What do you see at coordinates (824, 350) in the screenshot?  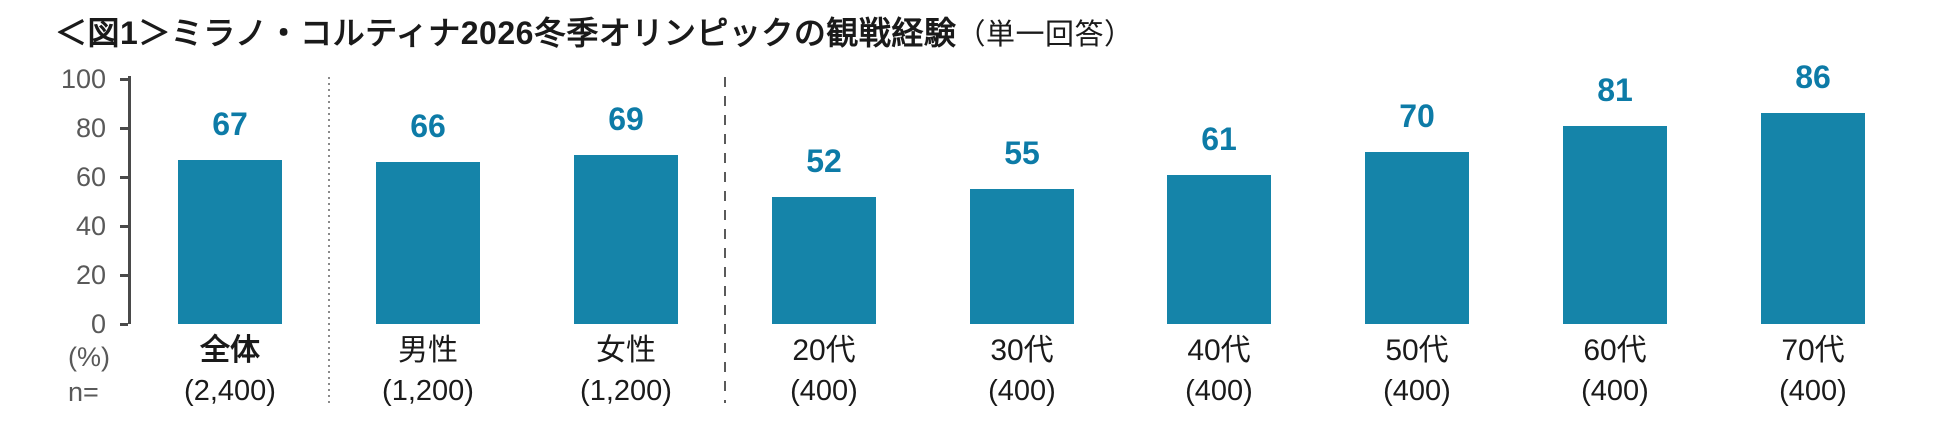 I see `category-label: 20代` at bounding box center [824, 350].